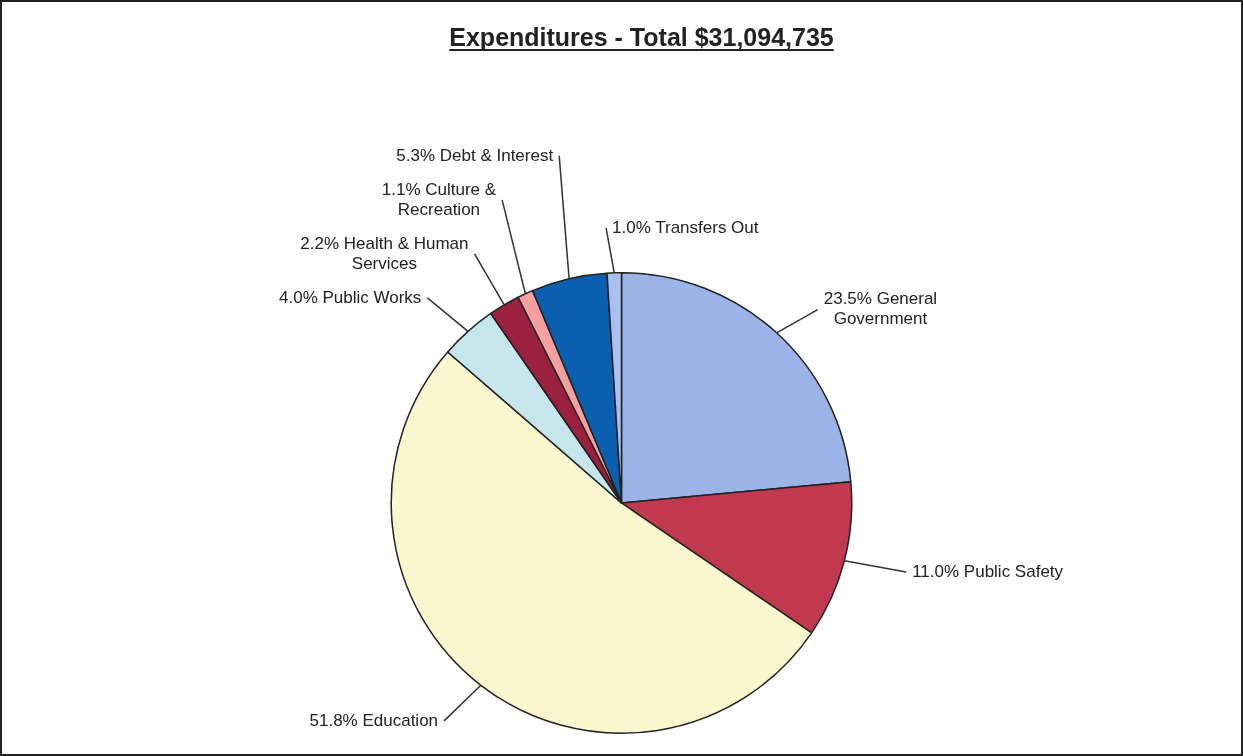  I want to click on slice-label: 1.0% Transfers Out, so click(685, 227).